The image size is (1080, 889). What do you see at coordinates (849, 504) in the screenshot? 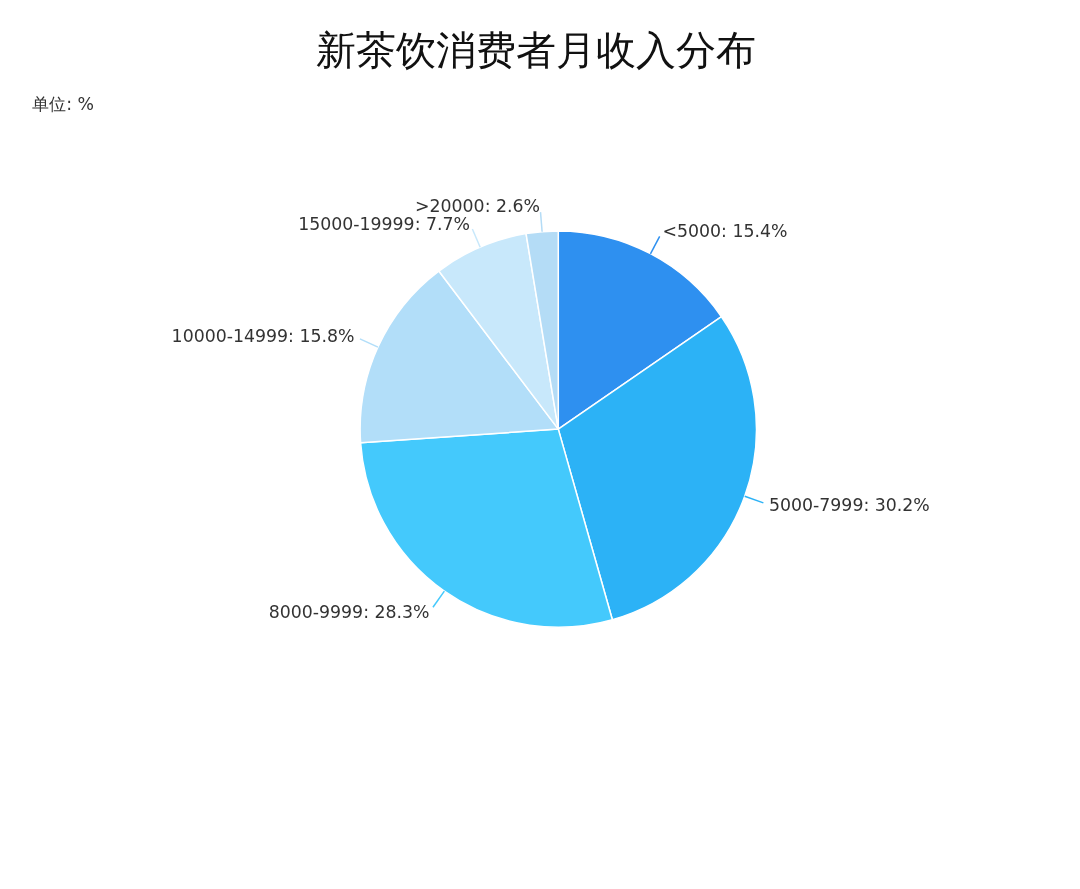
I see `slice-label: 5000-7999: 30.2%` at bounding box center [849, 504].